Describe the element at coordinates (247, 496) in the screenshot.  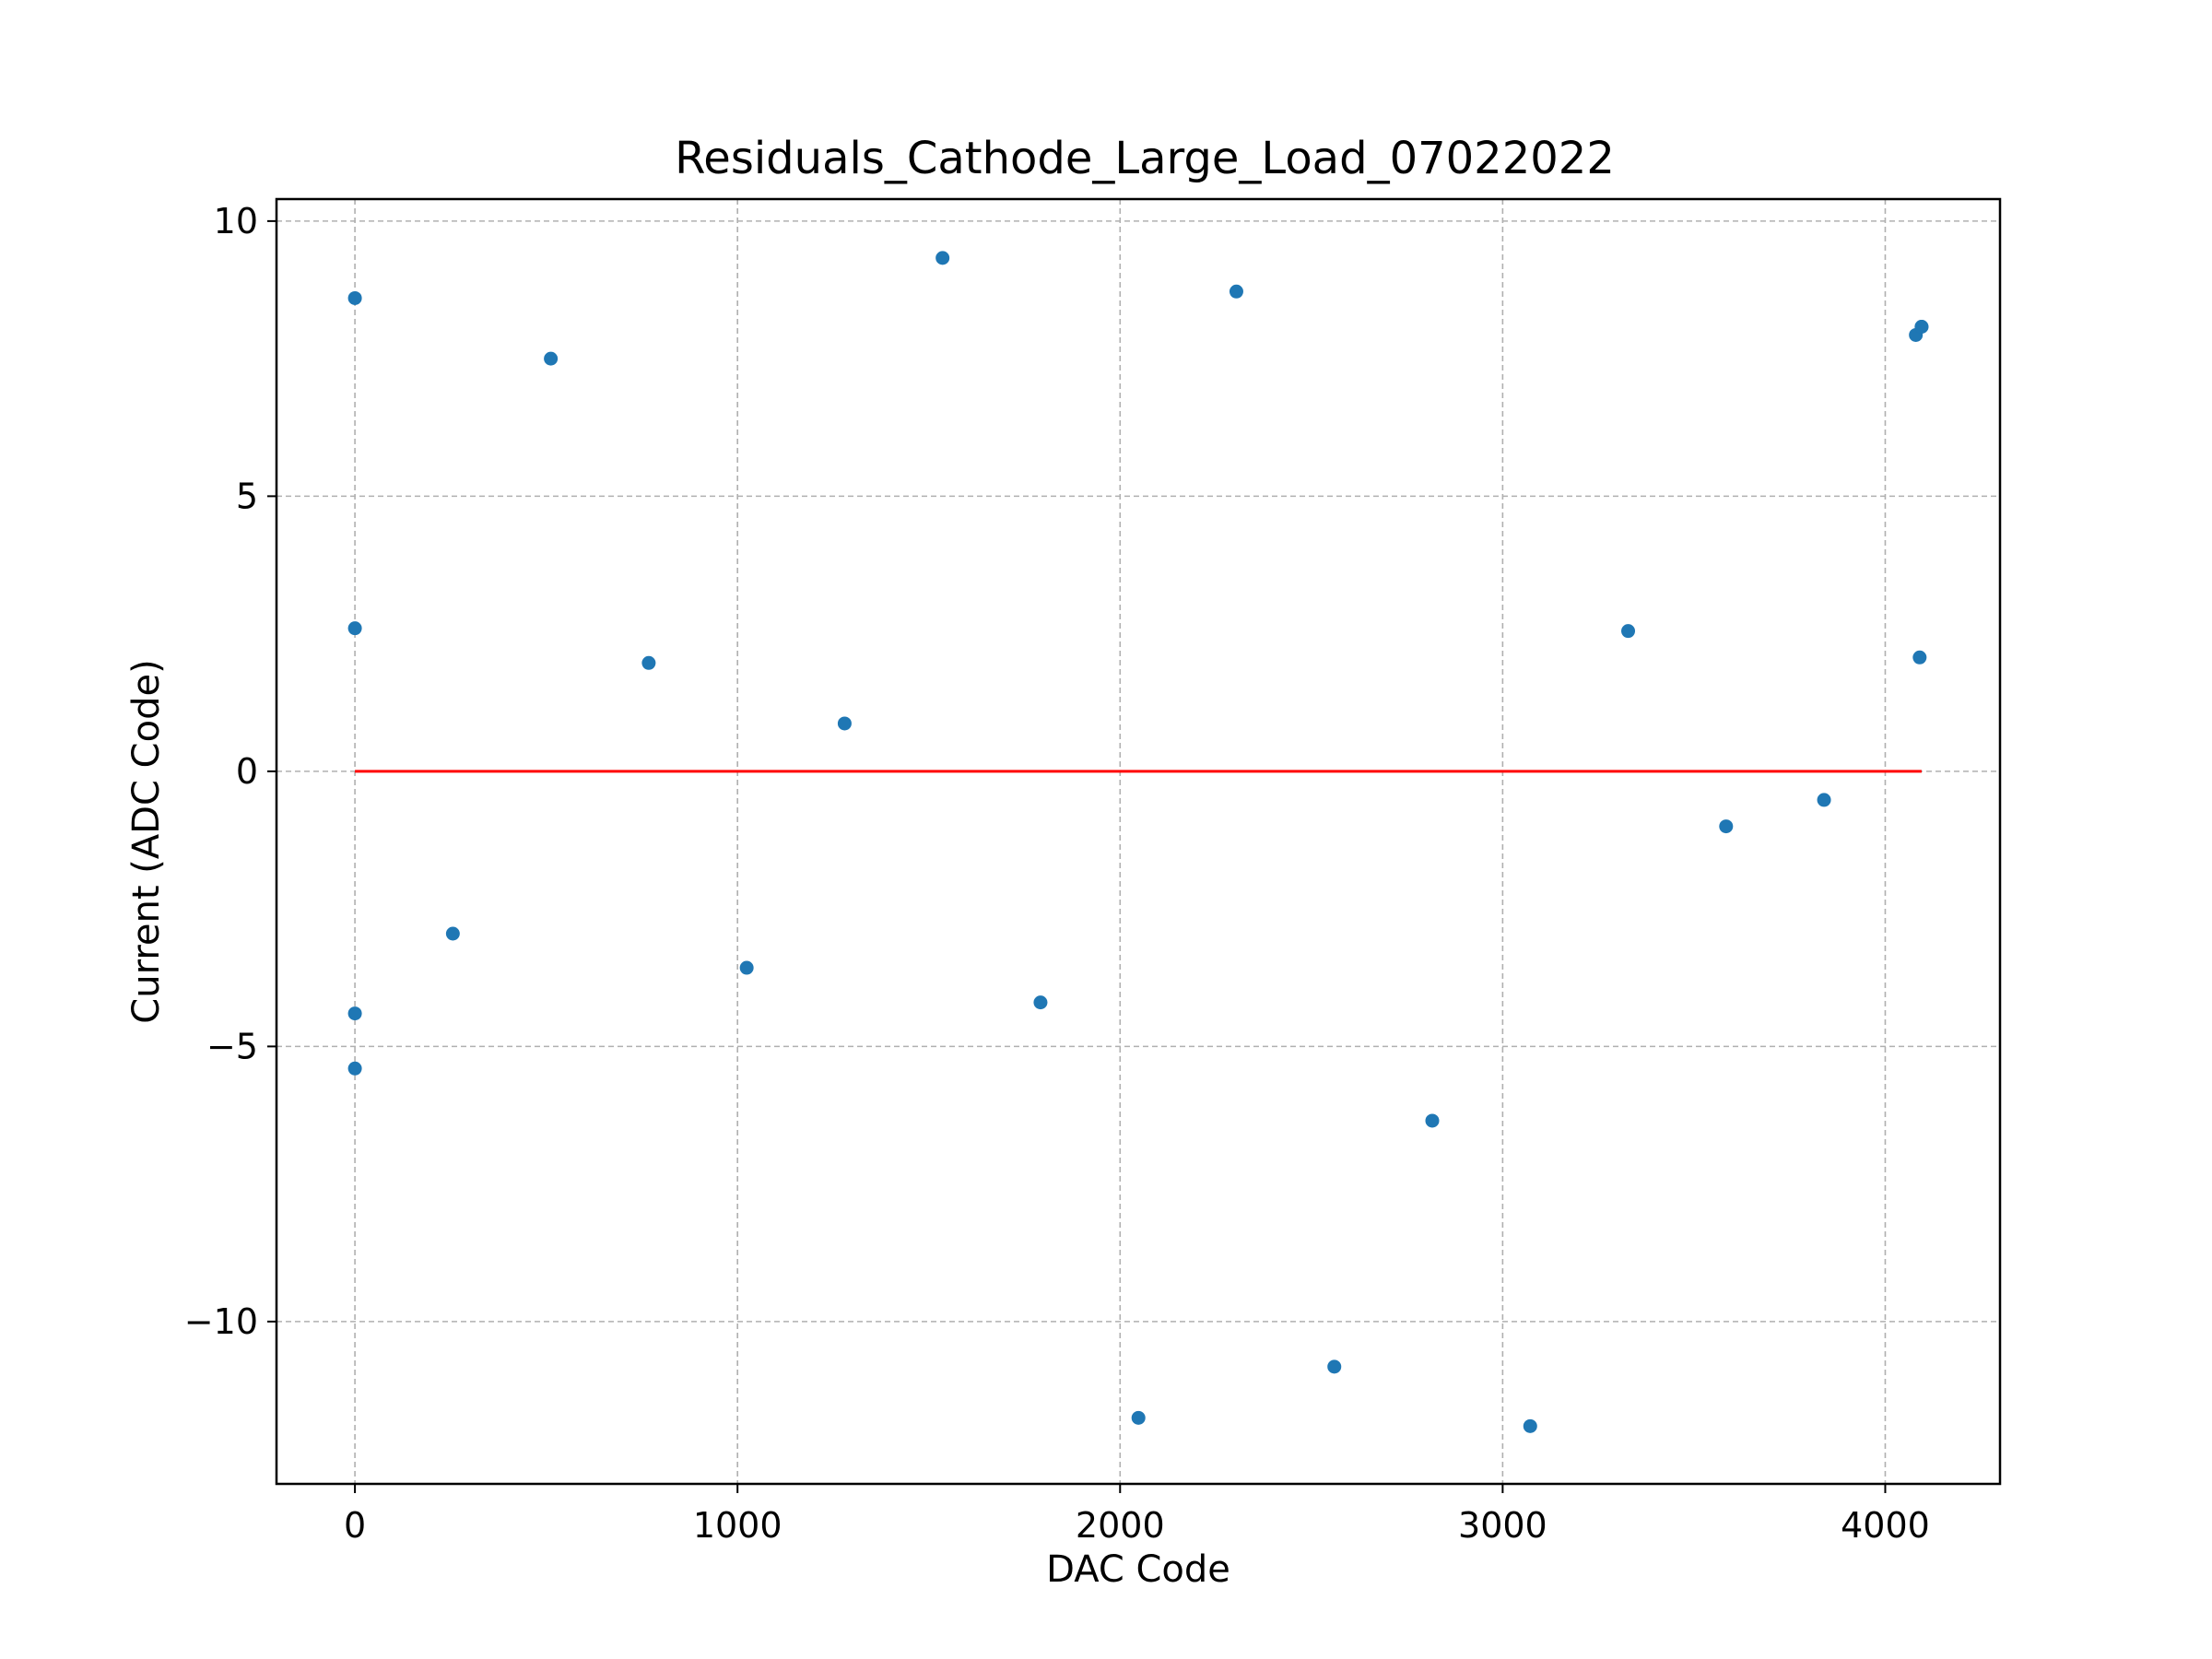
I see `y-tick-label: 5` at that location.